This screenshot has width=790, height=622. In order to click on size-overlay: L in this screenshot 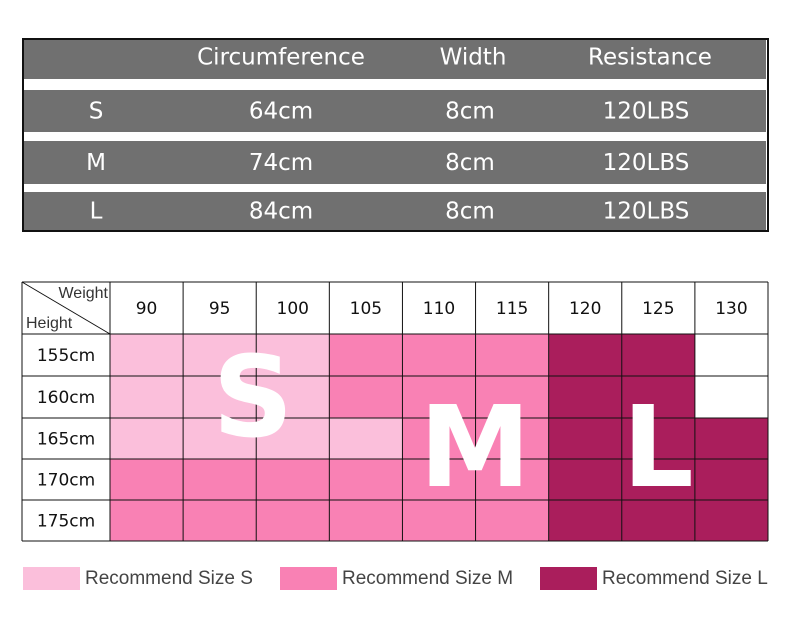, I will do `click(657, 448)`.